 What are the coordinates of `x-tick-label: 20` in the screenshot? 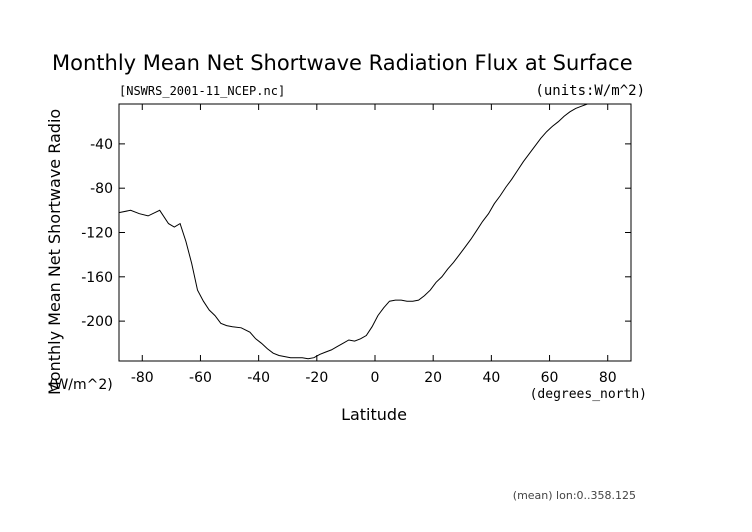 It's located at (433, 378).